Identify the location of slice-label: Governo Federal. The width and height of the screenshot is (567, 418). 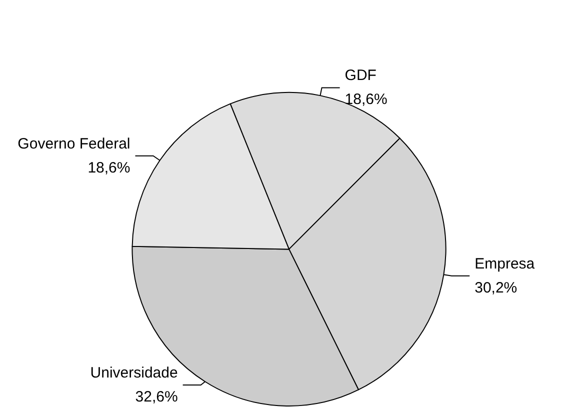
(74, 143).